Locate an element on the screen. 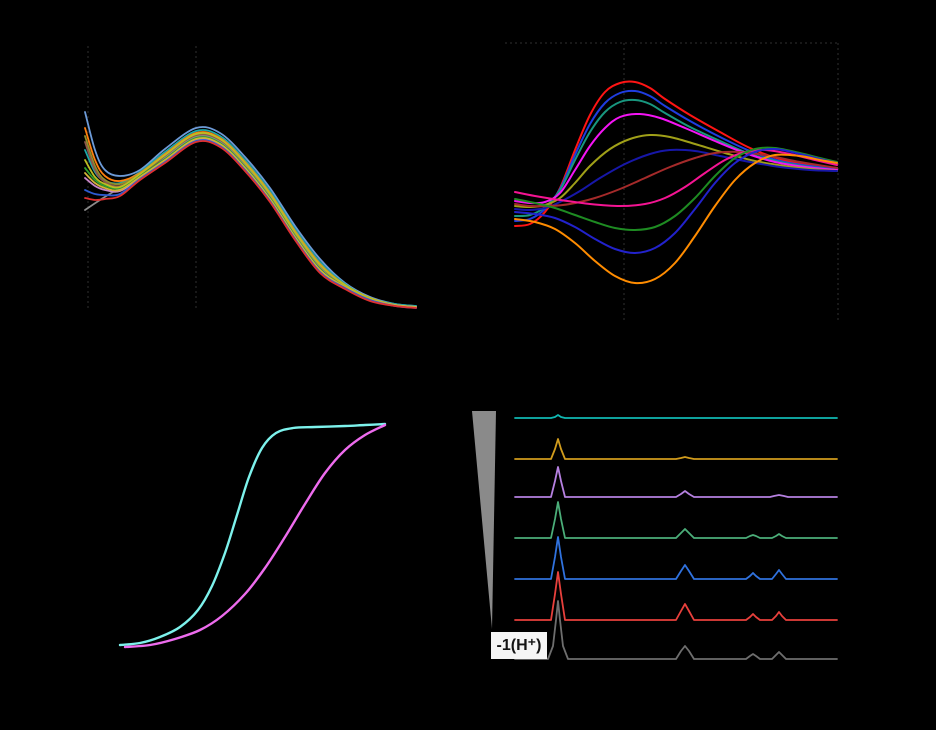 The width and height of the screenshot is (936, 730). series-b-trace-deeppink is located at coordinates (676, 177).